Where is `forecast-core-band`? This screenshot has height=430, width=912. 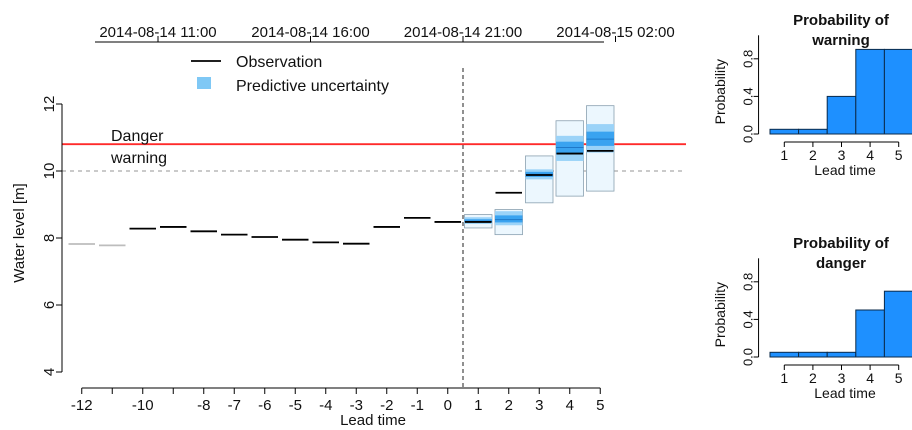
forecast-core-band is located at coordinates (509, 219).